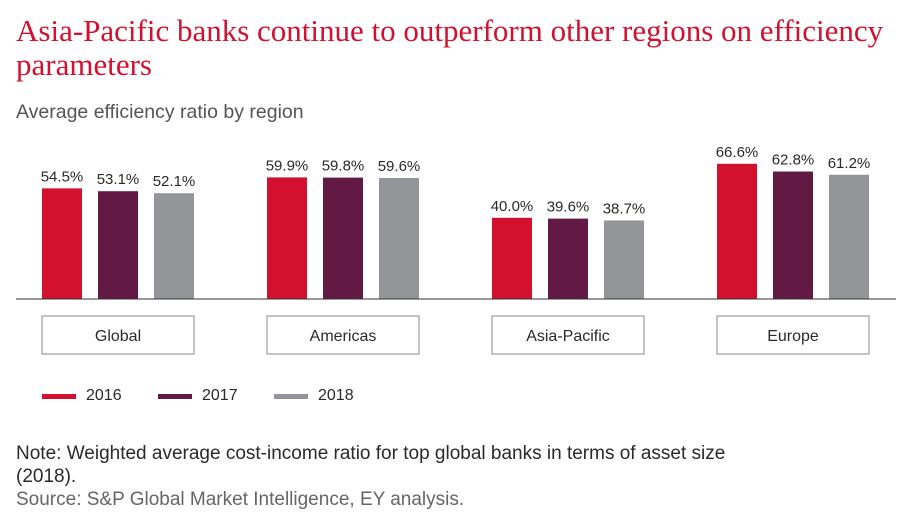 Image resolution: width=912 pixels, height=530 pixels. I want to click on data-label: 53.1%, so click(118, 179).